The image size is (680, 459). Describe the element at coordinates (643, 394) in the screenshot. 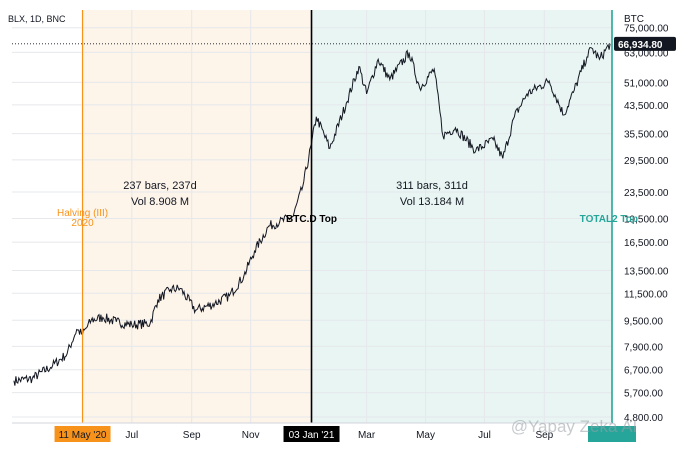

I see `y-tick-label: 5,700.00` at that location.